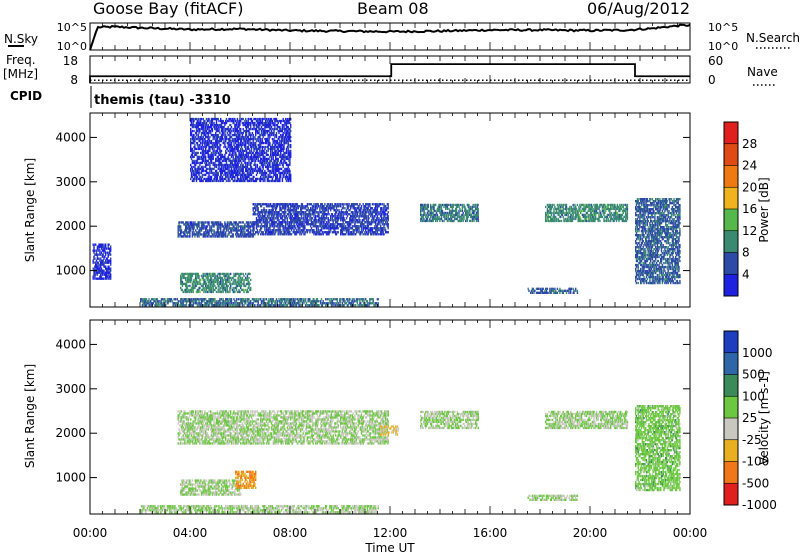  Describe the element at coordinates (168, 9) in the screenshot. I see `station-title: Goose Bay (fitACF)` at that location.